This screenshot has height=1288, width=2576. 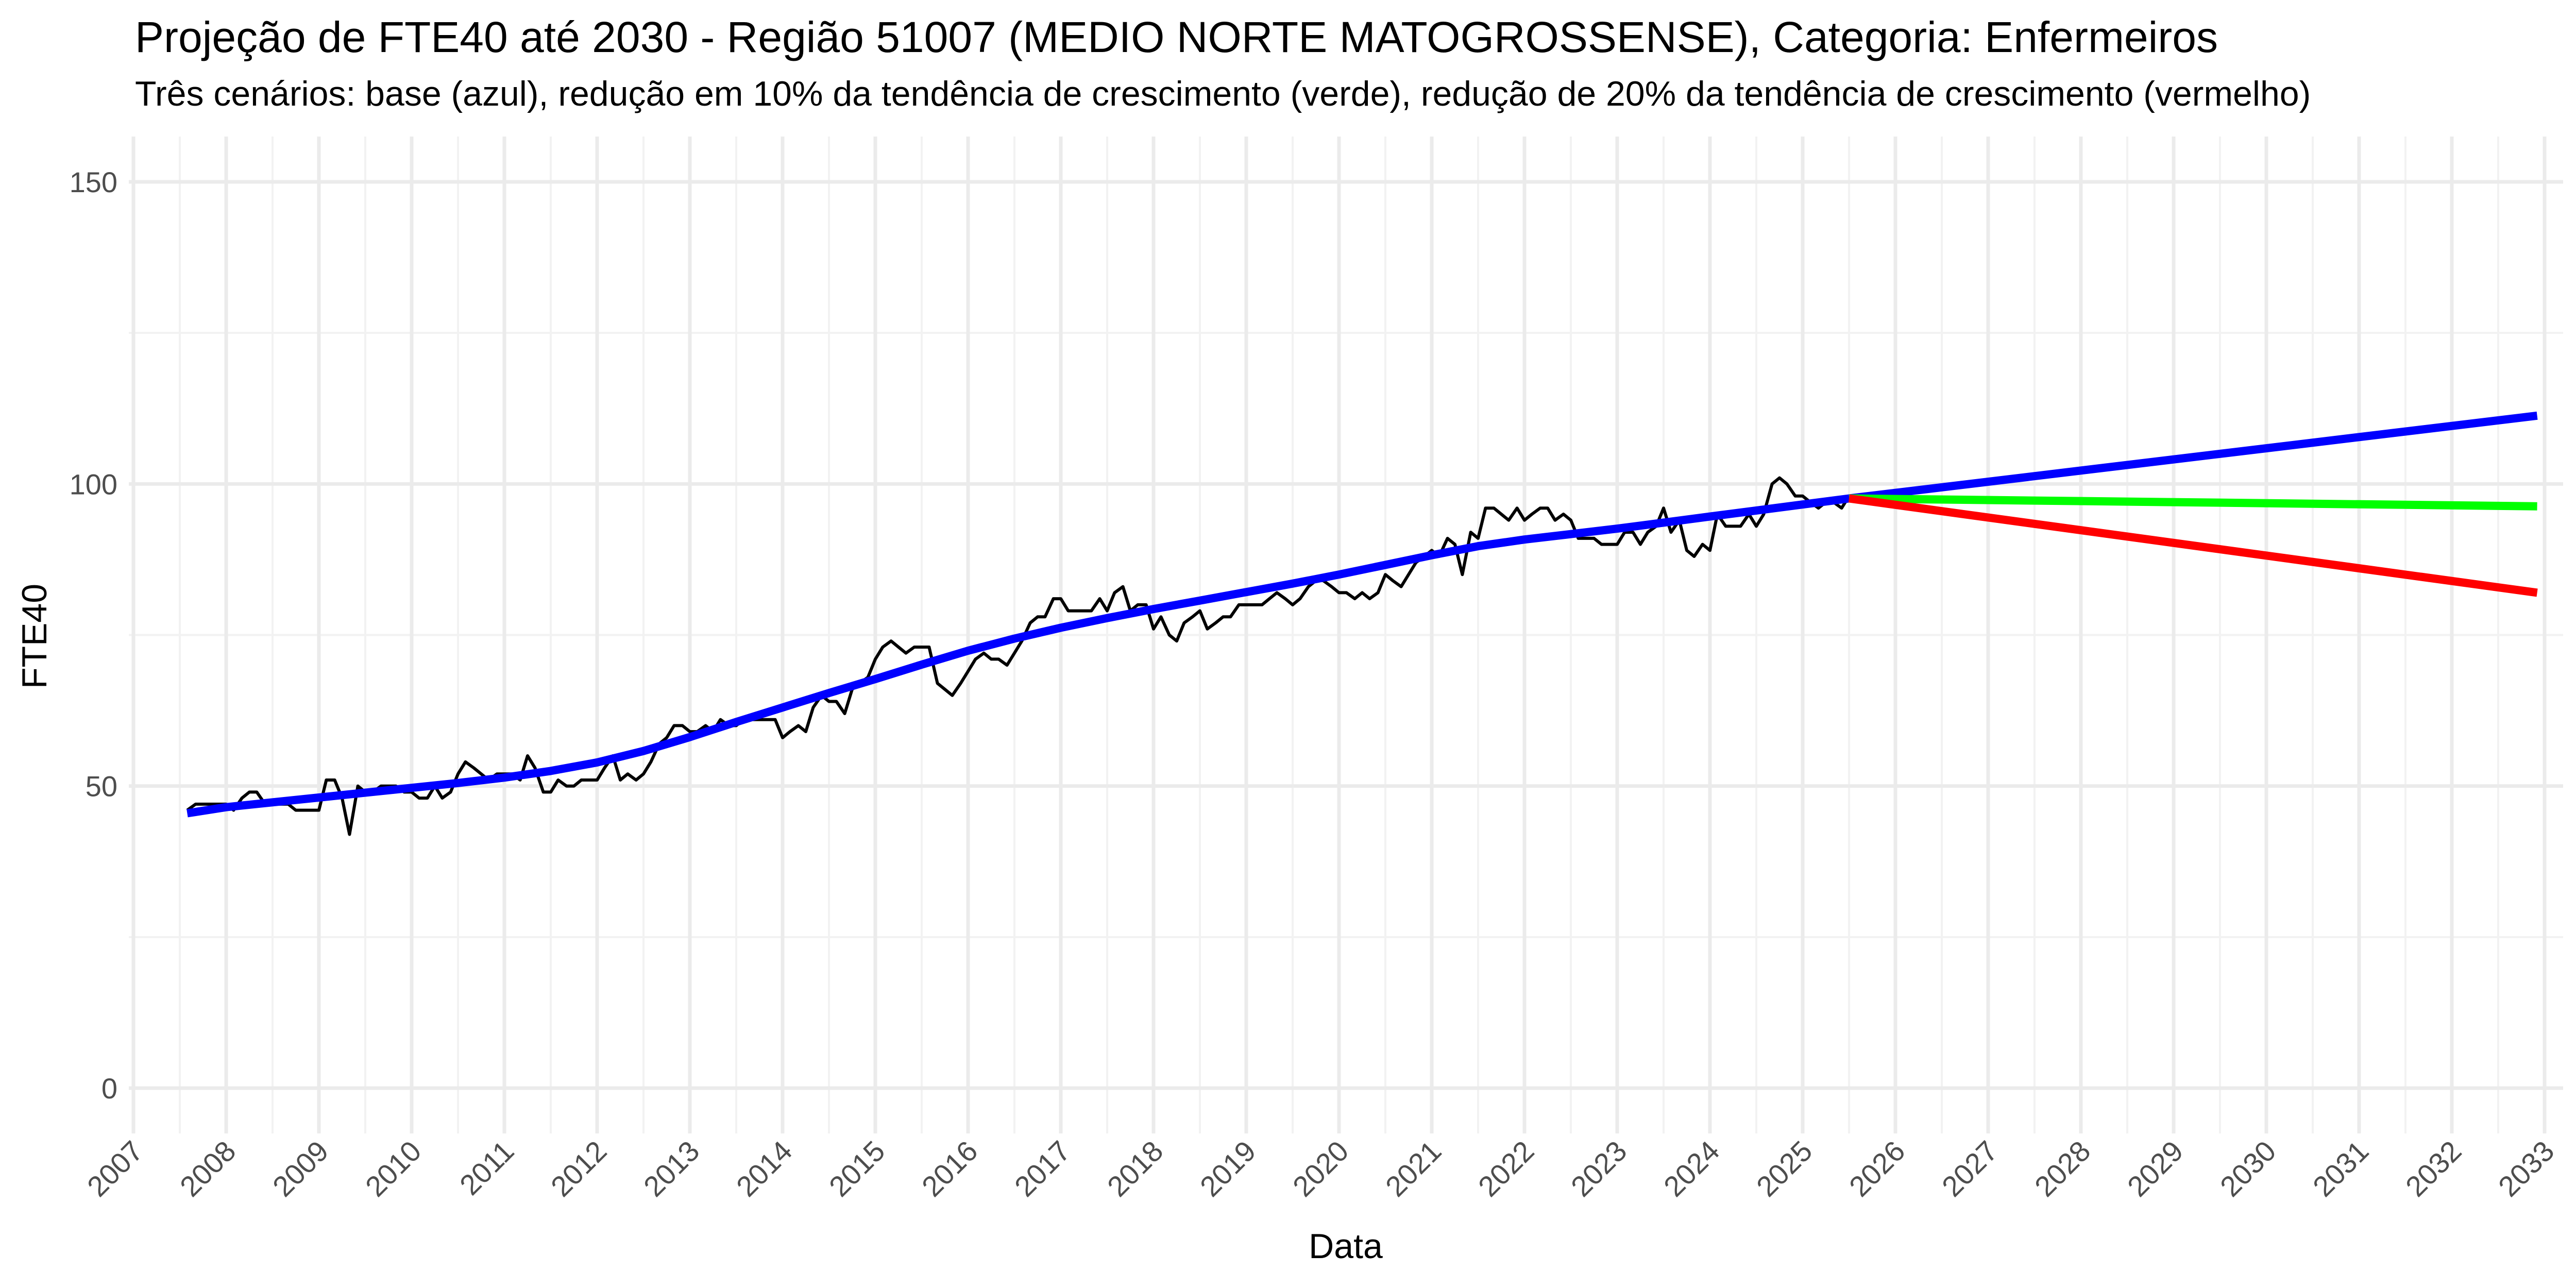 What do you see at coordinates (1346, 1246) in the screenshot?
I see `x-axis-title: Data` at bounding box center [1346, 1246].